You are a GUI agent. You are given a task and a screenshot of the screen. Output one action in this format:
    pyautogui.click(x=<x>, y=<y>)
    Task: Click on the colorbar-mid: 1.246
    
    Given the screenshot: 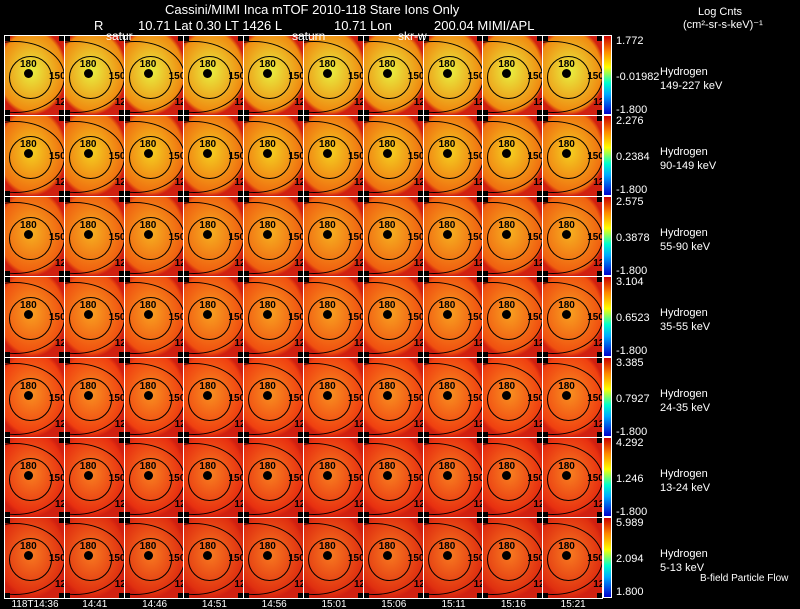 What is the action you would take?
    pyautogui.click(x=630, y=479)
    